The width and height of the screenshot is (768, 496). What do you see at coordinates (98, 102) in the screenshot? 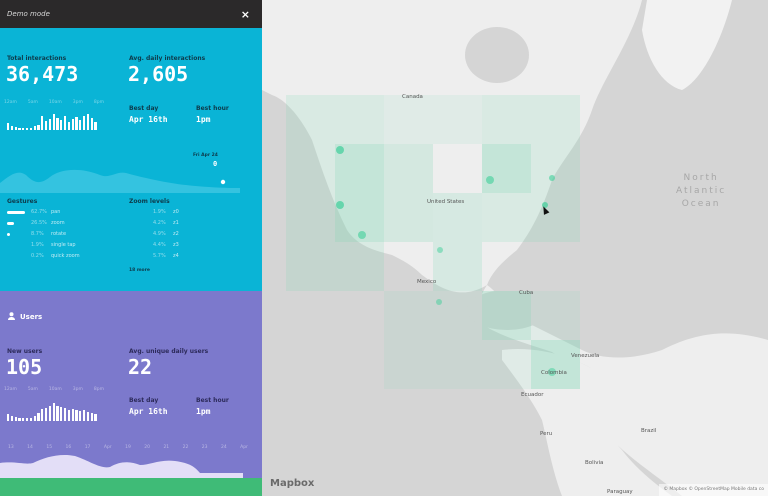
I see `tick-label: 8pm` at bounding box center [98, 102].